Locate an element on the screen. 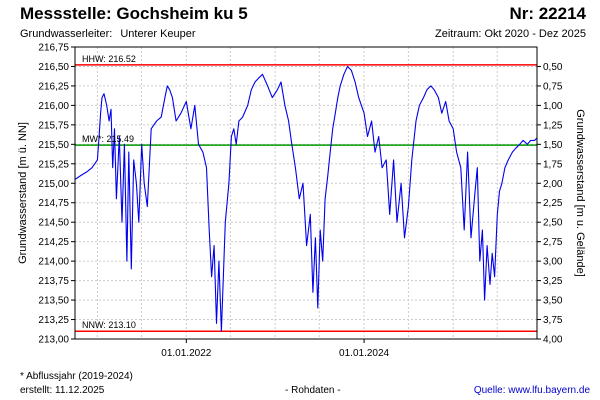 This screenshot has width=600, height=400. data-kind-label: - Rohdaten - is located at coordinates (313, 390).